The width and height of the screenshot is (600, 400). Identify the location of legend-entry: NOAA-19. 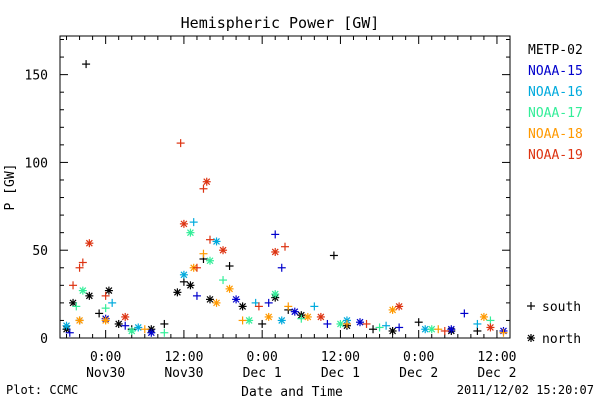
(555, 155).